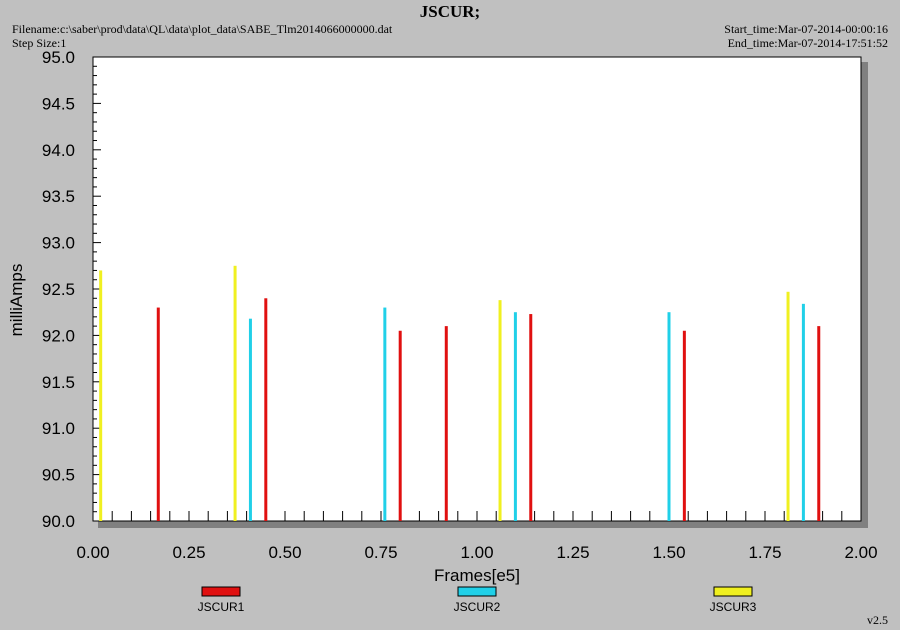  What do you see at coordinates (860, 552) in the screenshot?
I see `x-tick-label: 2.00` at bounding box center [860, 552].